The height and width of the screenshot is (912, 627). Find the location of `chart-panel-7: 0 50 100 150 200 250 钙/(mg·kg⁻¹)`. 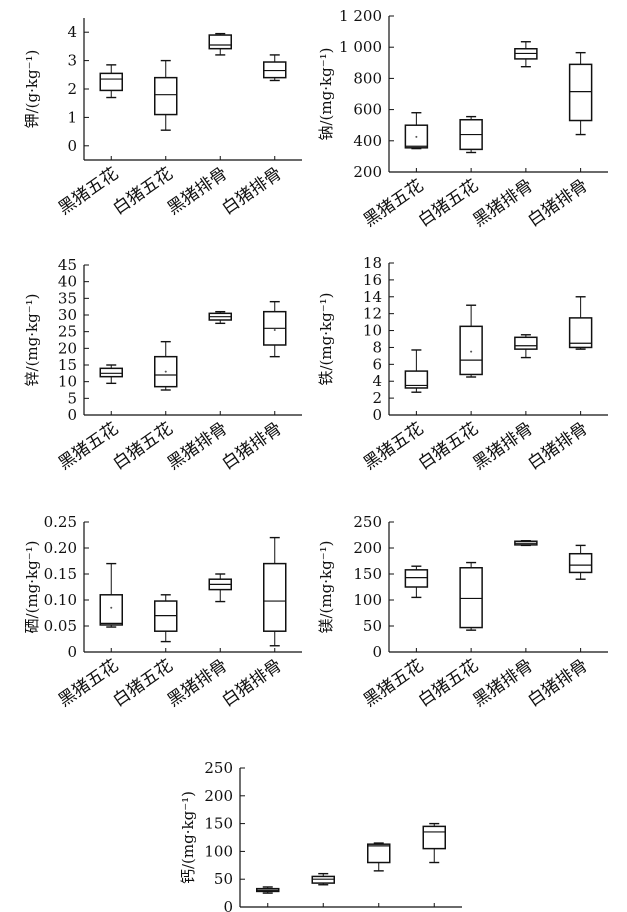

chart-panel-7: 0 50 100 150 200 250 钙/(mg·kg⁻¹) is located at coordinates (320, 835).